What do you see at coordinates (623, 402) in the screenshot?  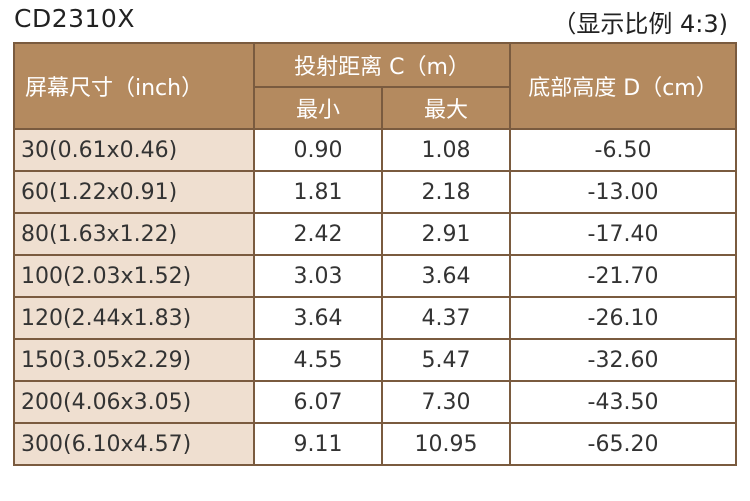 I see `cell-bottom-height: -43.50` at bounding box center [623, 402].